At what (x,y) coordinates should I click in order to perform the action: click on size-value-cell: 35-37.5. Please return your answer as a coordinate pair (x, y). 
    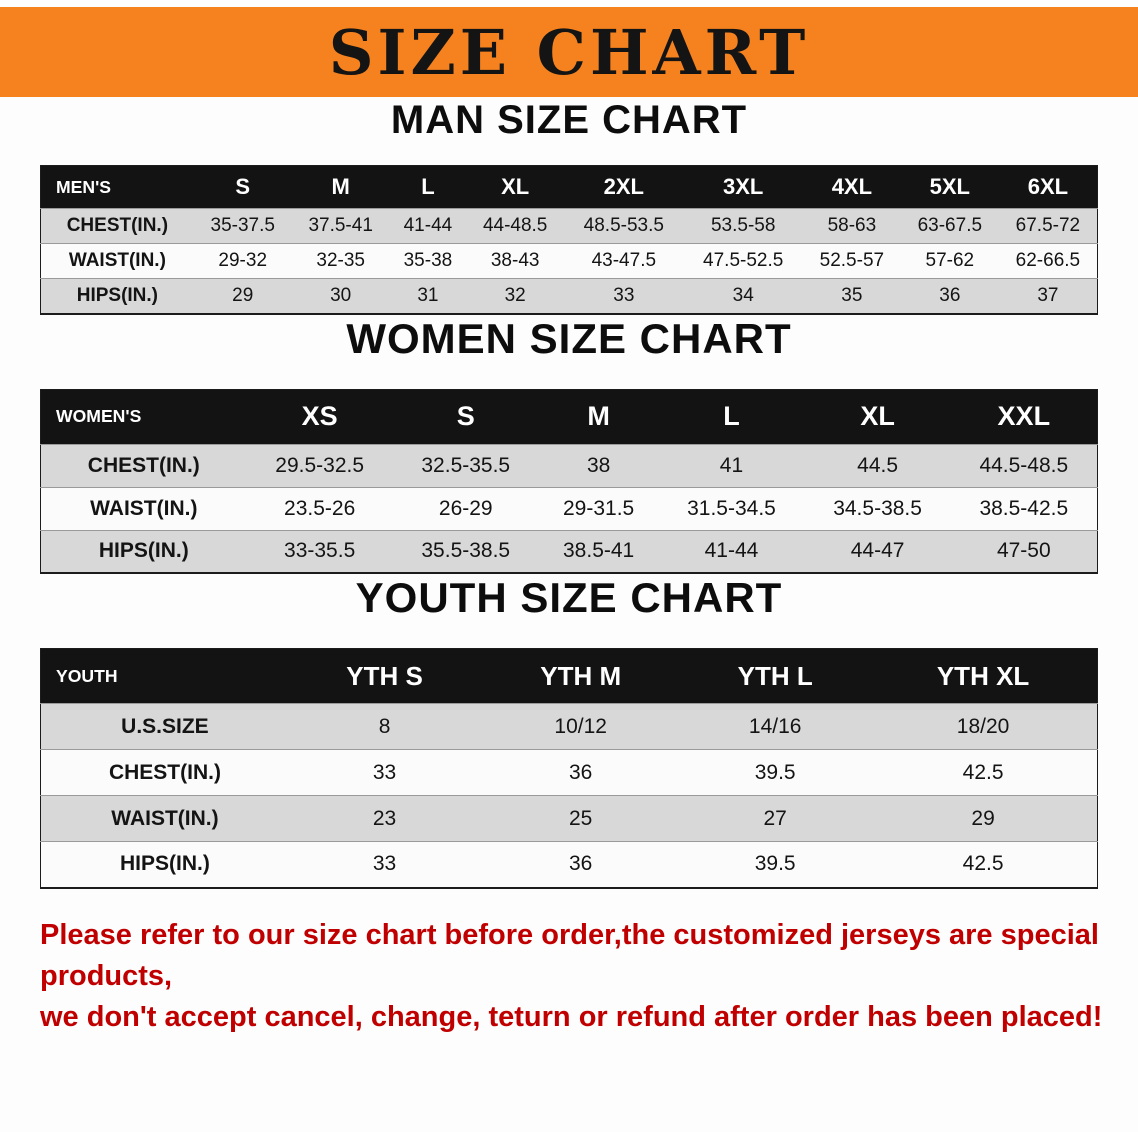
    Looking at the image, I should click on (242, 225).